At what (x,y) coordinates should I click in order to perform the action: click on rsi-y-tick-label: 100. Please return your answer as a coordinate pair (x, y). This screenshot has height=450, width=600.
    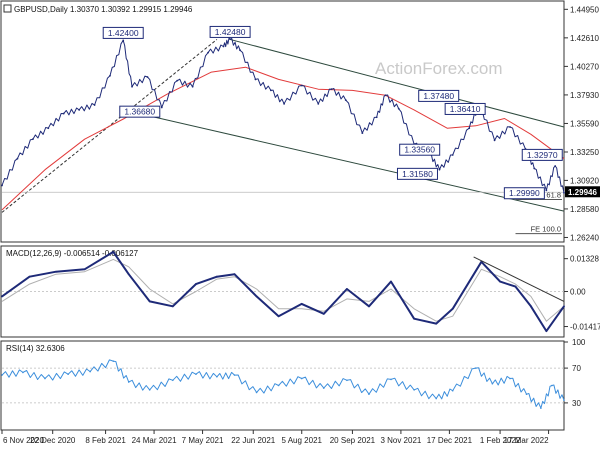
    Looking at the image, I should click on (579, 342).